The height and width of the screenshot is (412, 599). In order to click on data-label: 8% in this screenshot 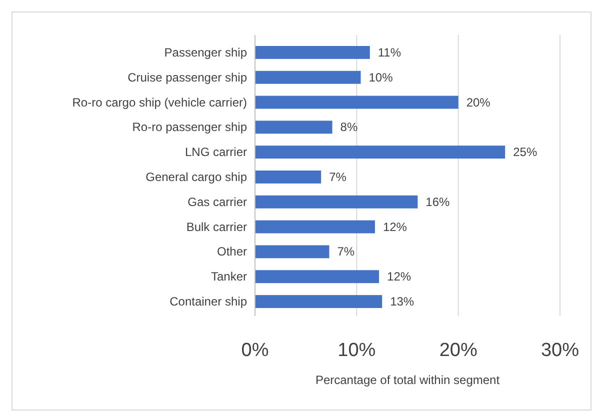, I will do `click(349, 127)`.